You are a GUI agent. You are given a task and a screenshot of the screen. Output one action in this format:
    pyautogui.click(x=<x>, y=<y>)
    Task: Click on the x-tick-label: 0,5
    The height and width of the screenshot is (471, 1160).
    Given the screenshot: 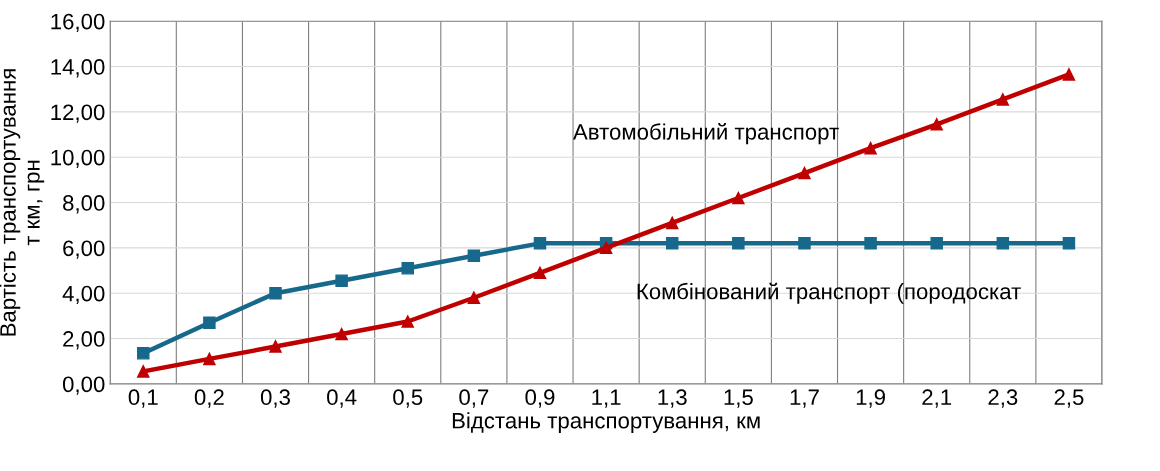 What is the action you would take?
    pyautogui.click(x=408, y=398)
    